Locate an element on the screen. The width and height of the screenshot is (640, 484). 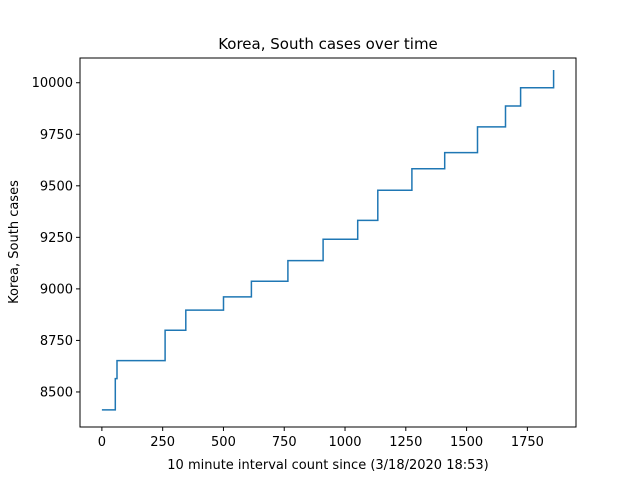
y-axis-ticks: 8500 8750 9000 9250 9500 9750 10000 is located at coordinates (56, 238).